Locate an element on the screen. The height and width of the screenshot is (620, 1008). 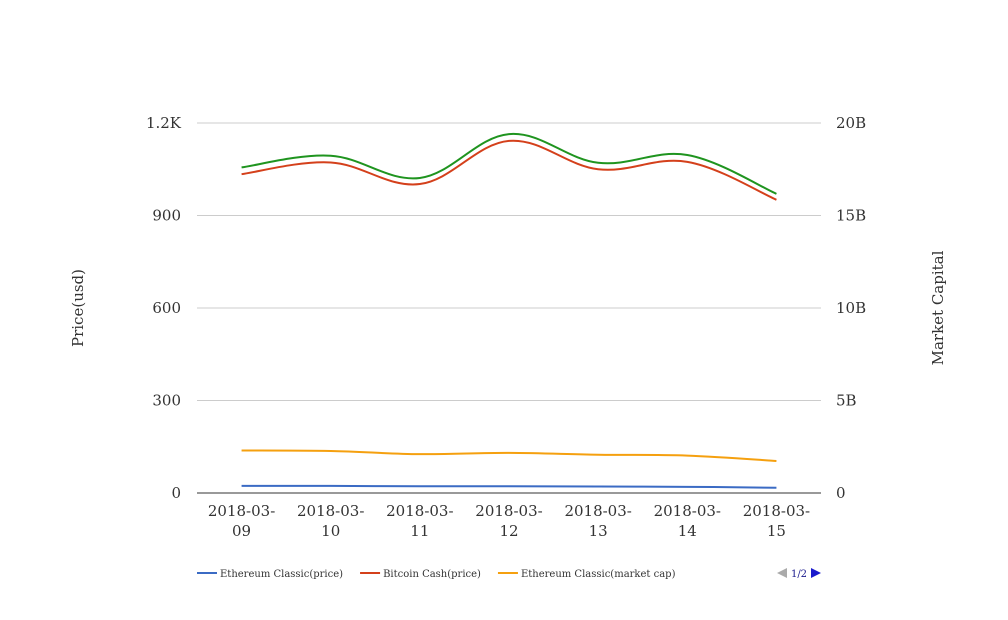
legend-label: Bitcoin Cash(price) is located at coordinates (432, 574).